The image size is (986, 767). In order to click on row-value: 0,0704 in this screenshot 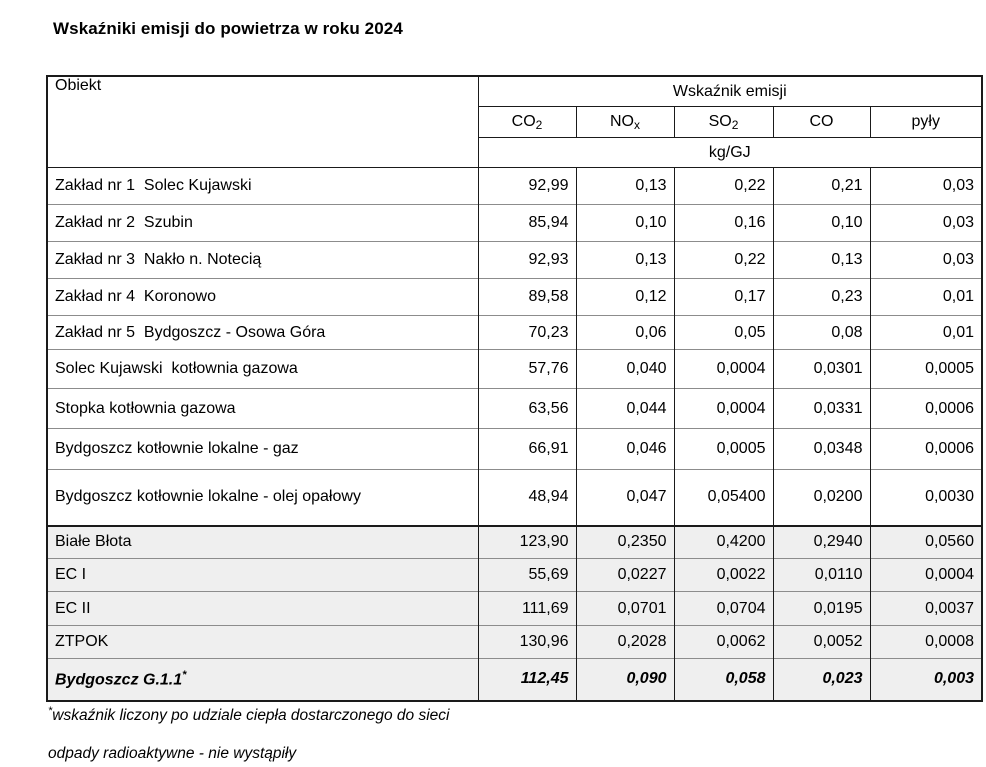, I will do `click(723, 608)`.